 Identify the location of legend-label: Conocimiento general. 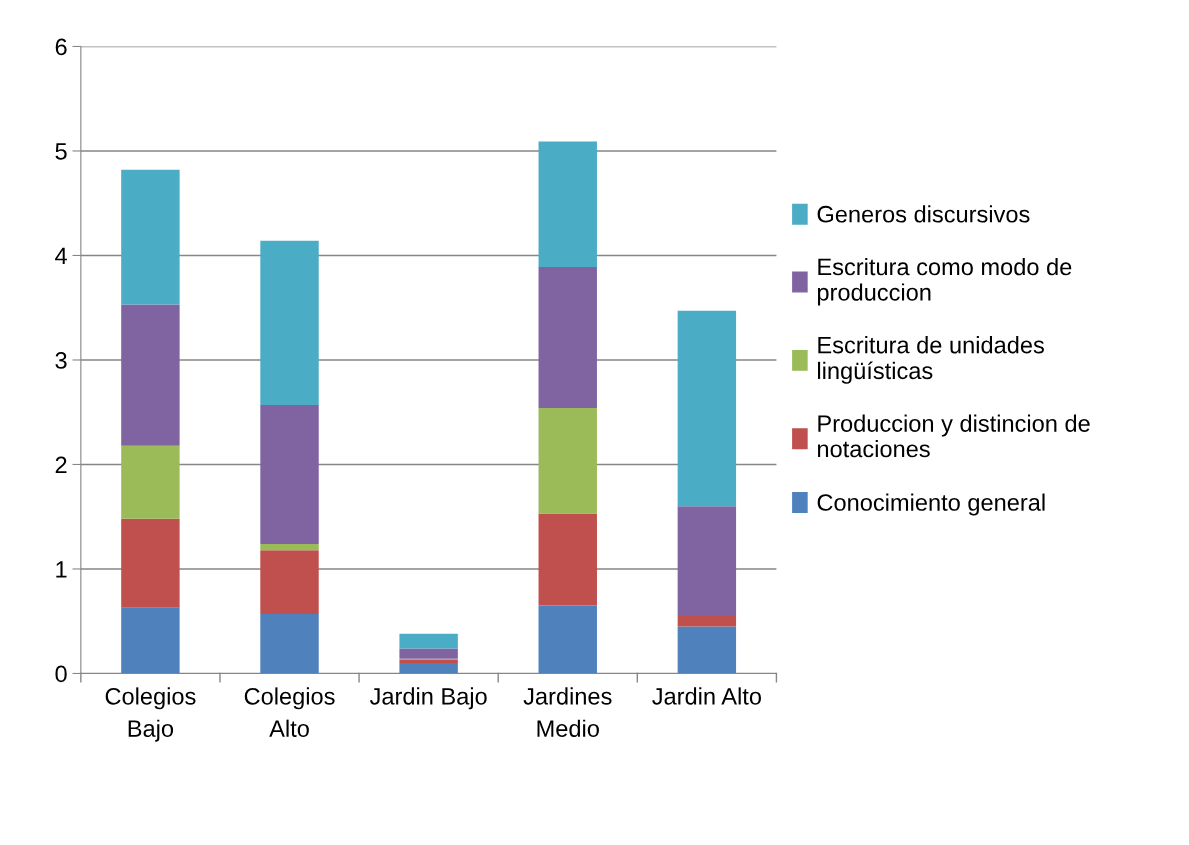
(931, 504).